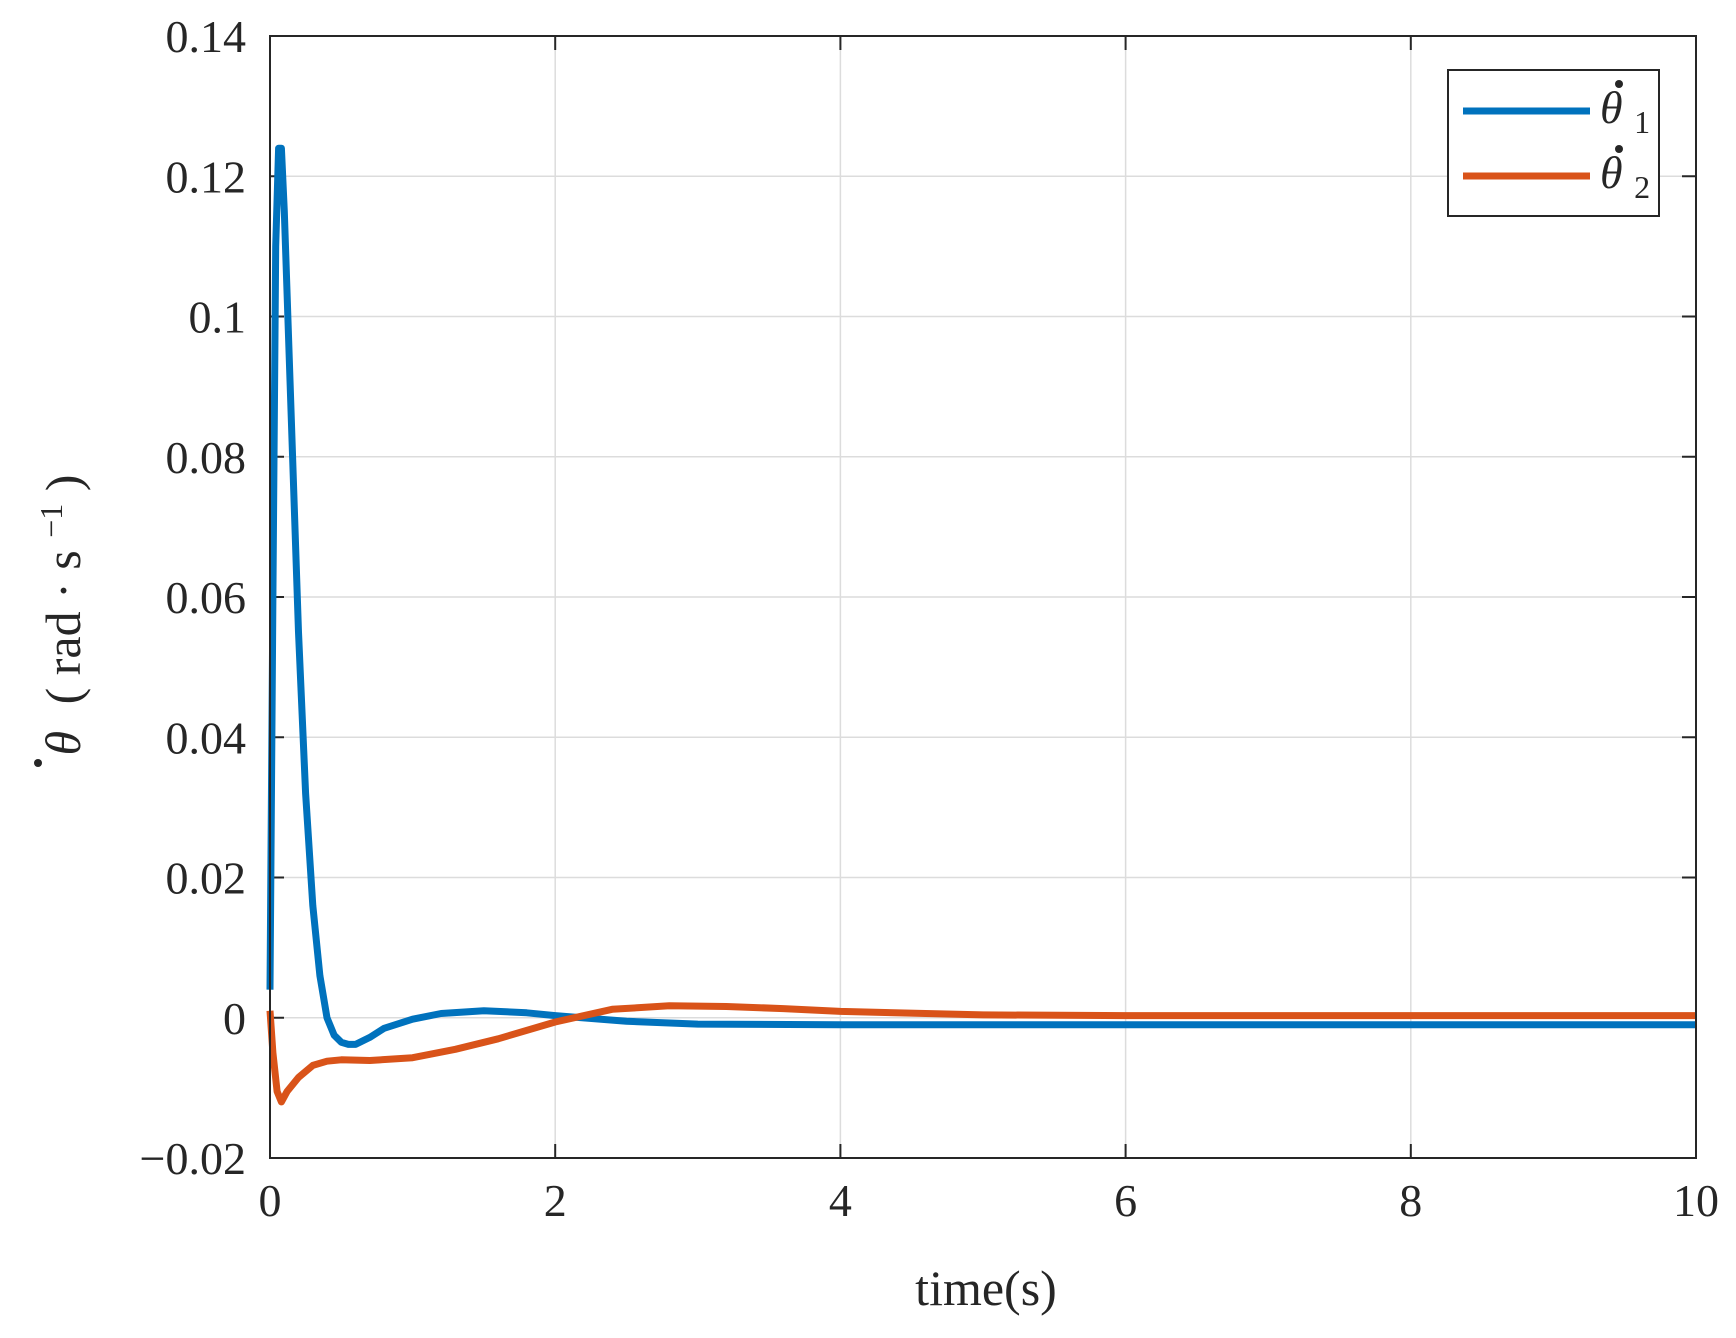 Image resolution: width=1736 pixels, height=1338 pixels. Describe the element at coordinates (1619, 84) in the screenshot. I see `legend-label-1-dot` at that location.